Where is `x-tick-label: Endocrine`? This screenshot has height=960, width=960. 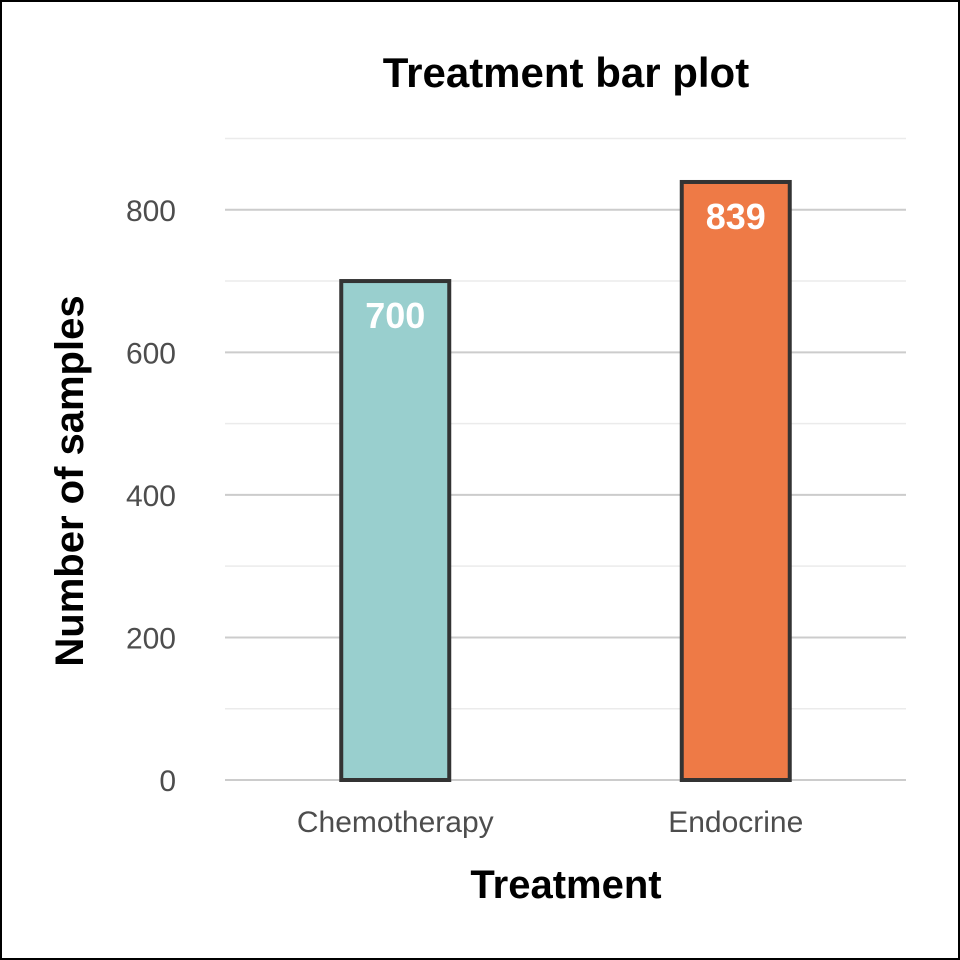
x-tick-label: Endocrine is located at coordinates (735, 822).